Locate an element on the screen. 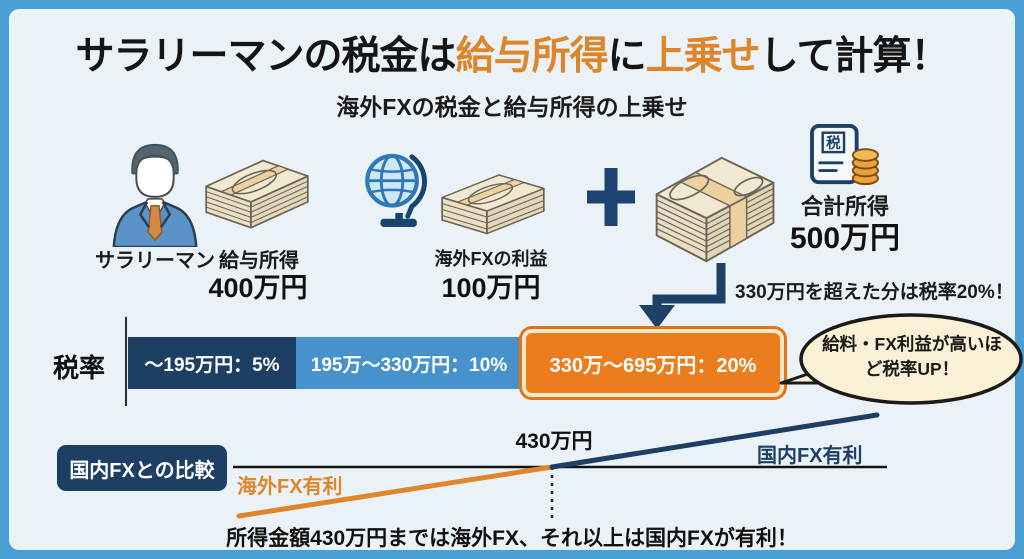 This screenshot has height=559, width=1024. breakeven-label: 430万円 is located at coordinates (554, 441).